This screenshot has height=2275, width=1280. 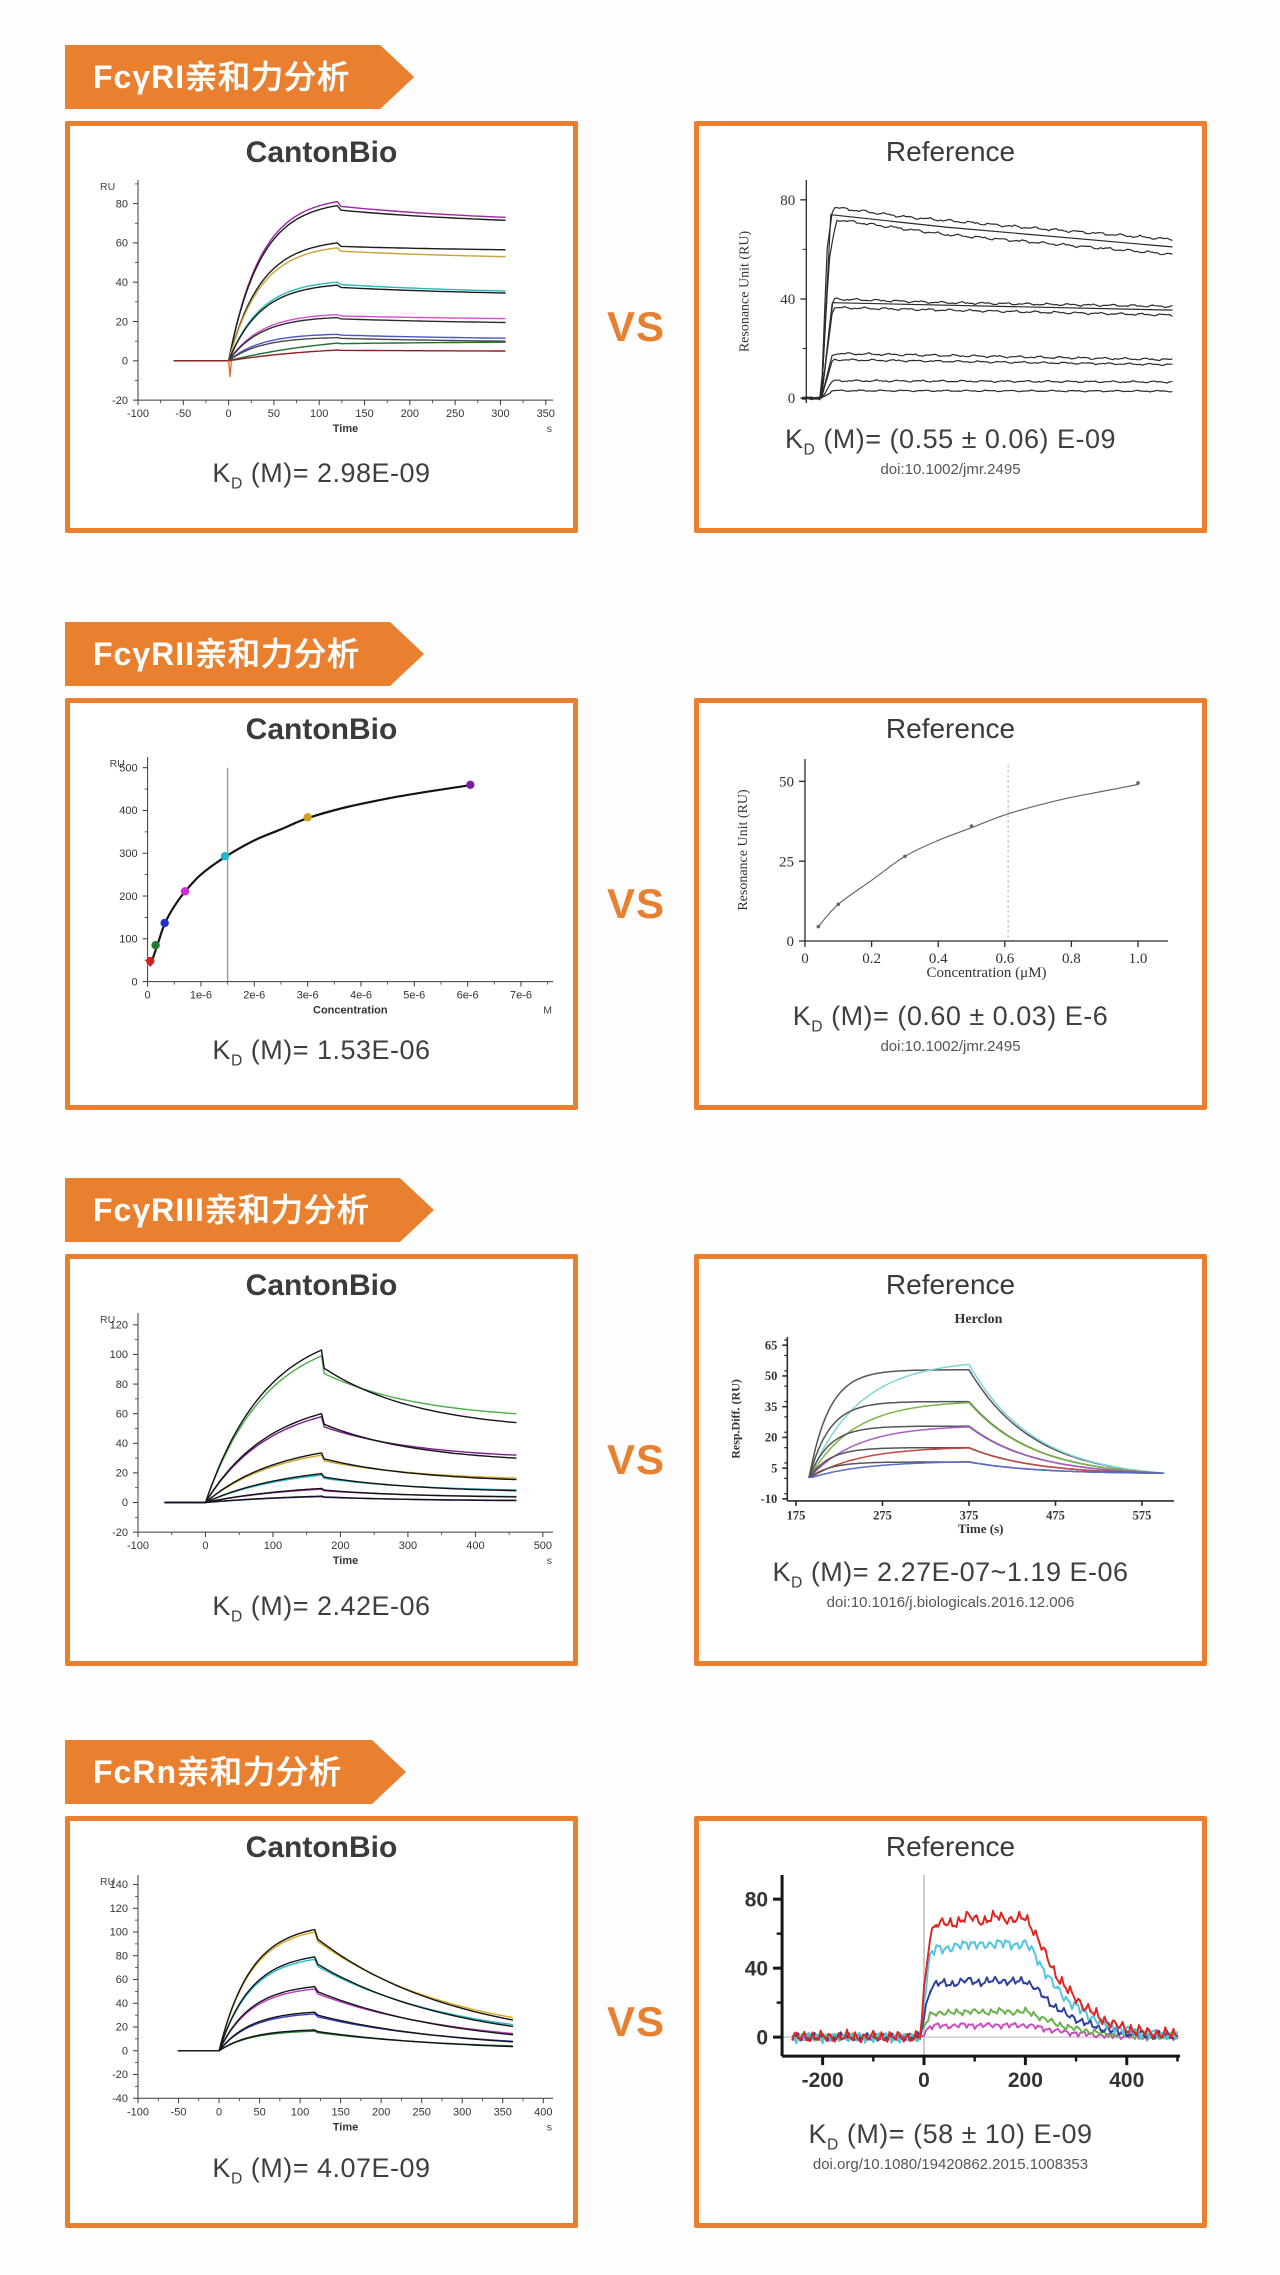 What do you see at coordinates (969, 1515) in the screenshot?
I see `svg-text: 375` at bounding box center [969, 1515].